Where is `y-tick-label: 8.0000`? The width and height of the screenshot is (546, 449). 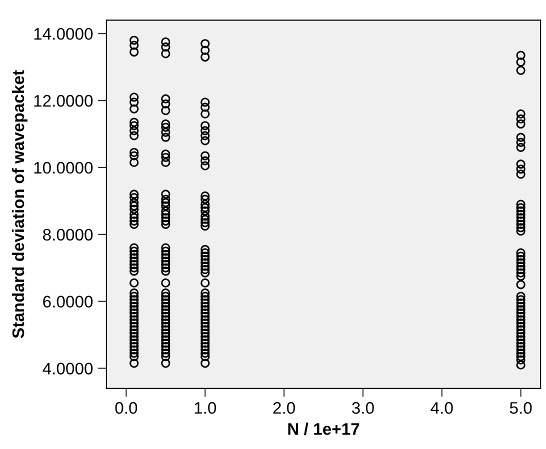
y-tick-label: 8.0000 is located at coordinates (68, 234).